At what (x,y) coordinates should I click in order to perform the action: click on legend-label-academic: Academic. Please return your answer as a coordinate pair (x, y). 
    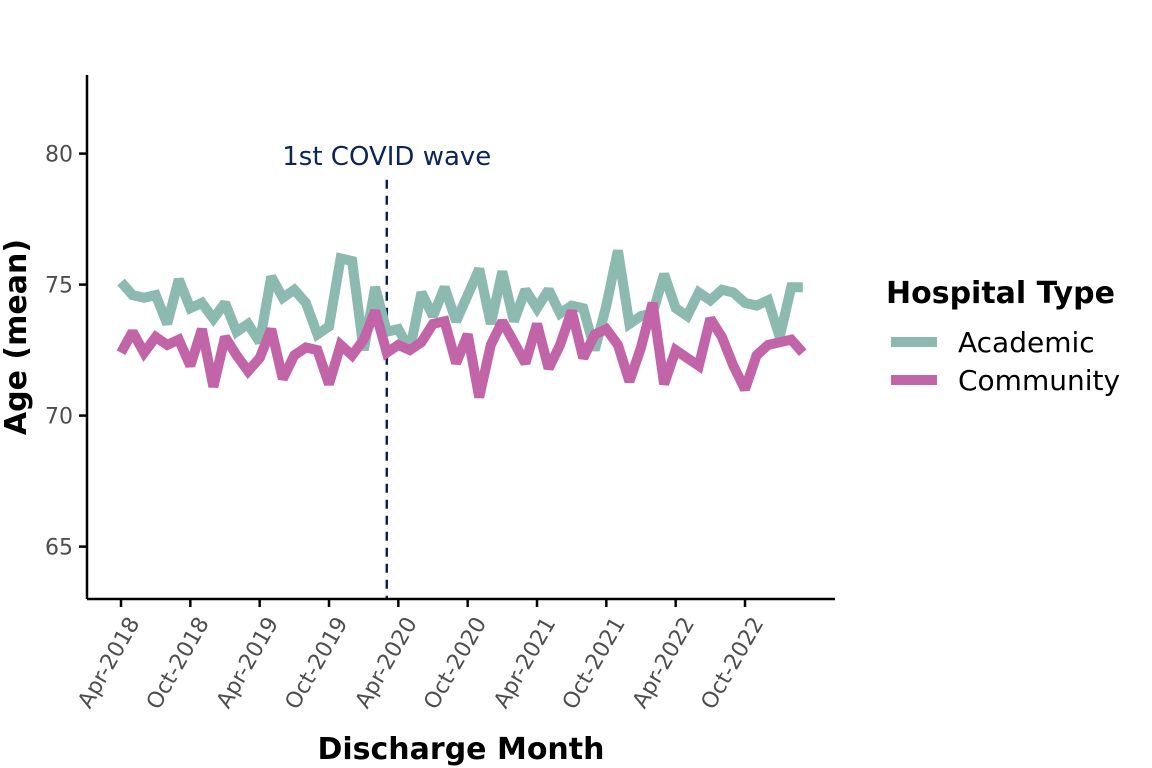
    Looking at the image, I should click on (1026, 342).